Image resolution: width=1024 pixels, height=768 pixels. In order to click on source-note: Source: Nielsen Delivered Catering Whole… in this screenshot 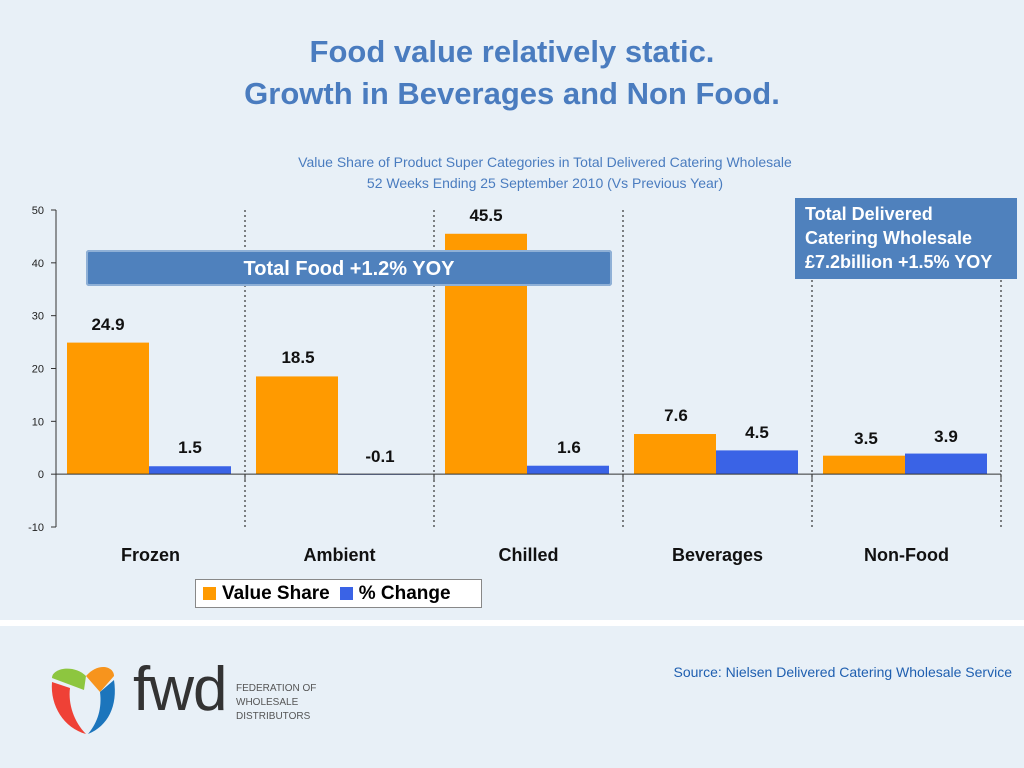, I will do `click(843, 672)`.